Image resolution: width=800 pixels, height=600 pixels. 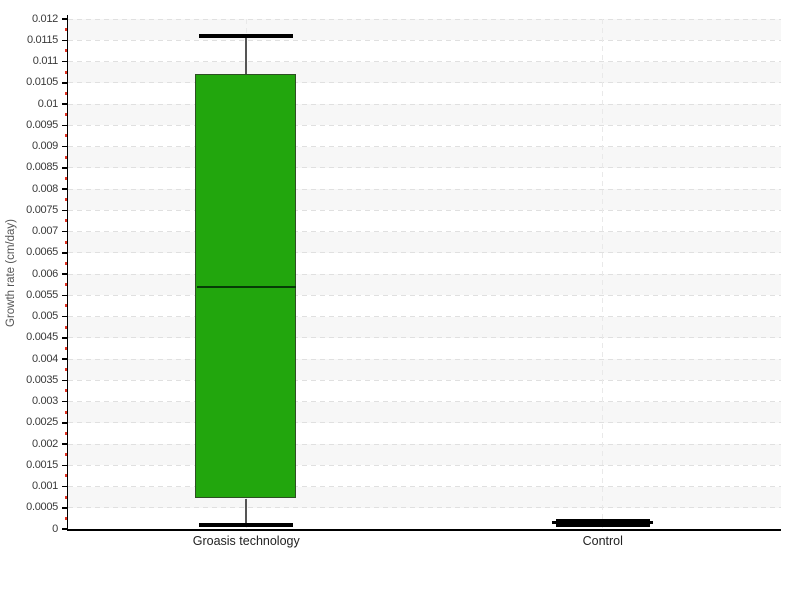 I want to click on y-tick-label: 0.0115, so click(x=42, y=39).